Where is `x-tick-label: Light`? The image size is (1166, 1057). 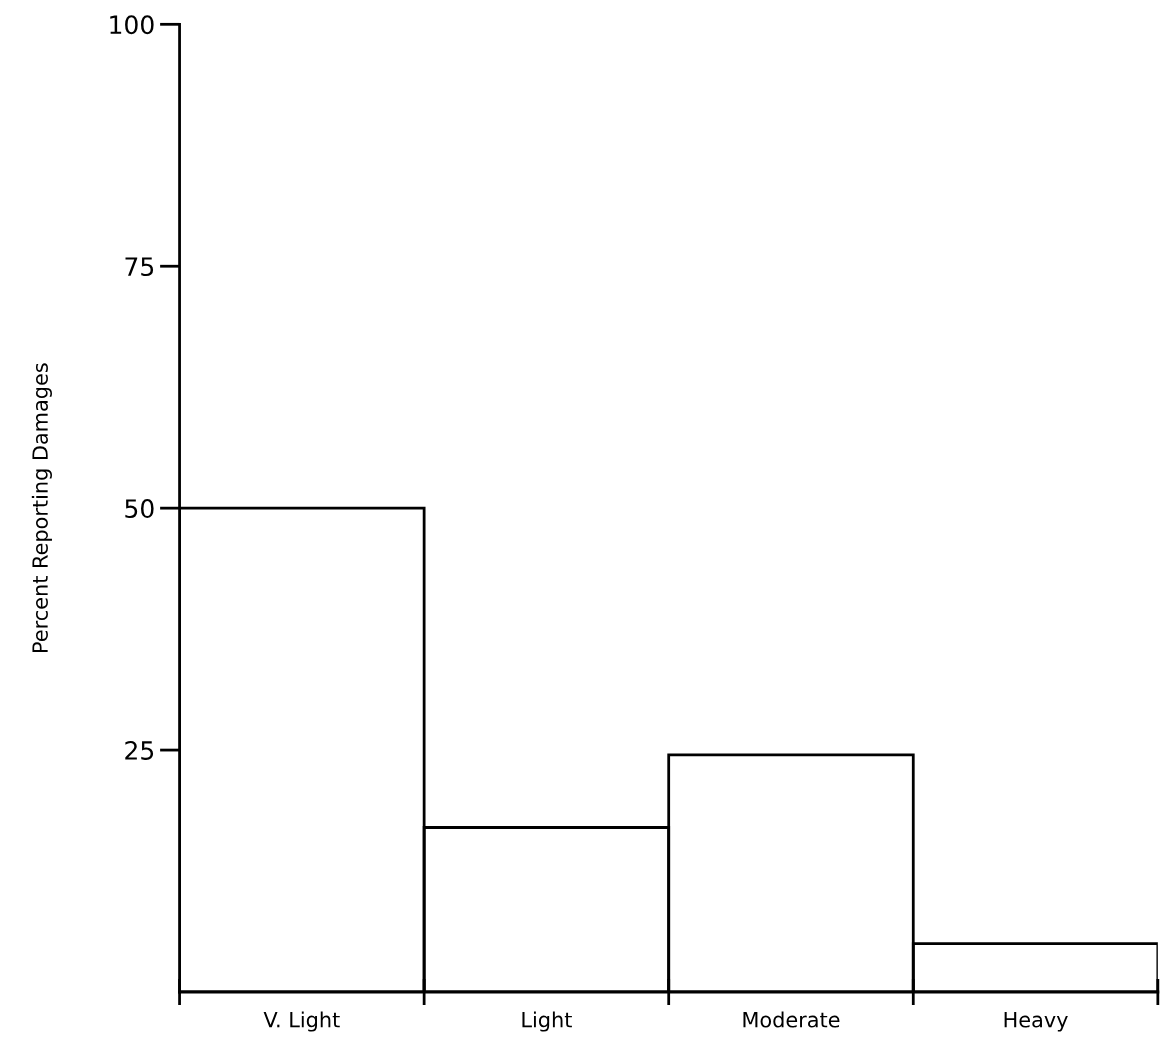
x-tick-label: Light is located at coordinates (547, 1021).